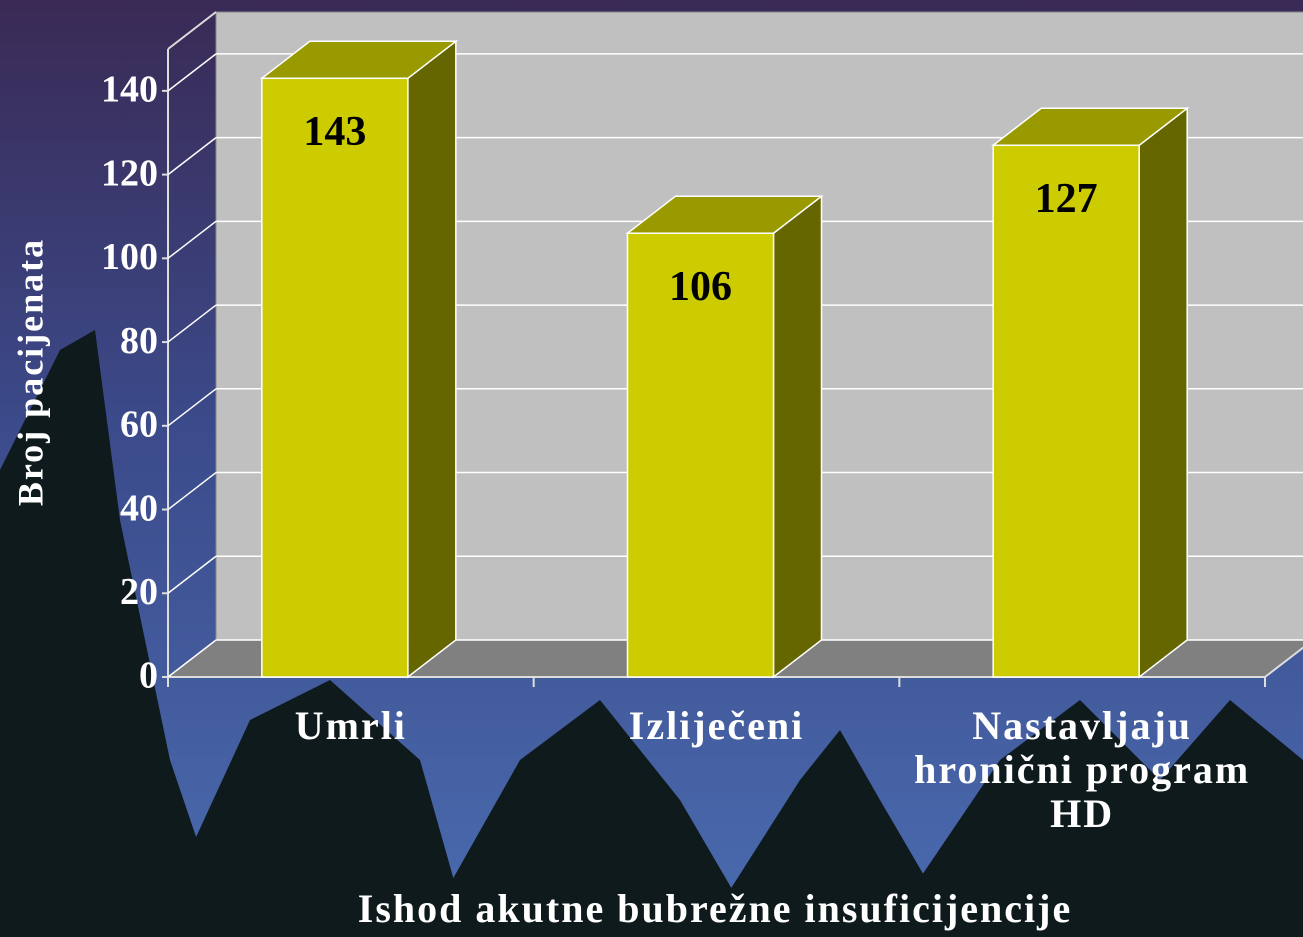 Image resolution: width=1303 pixels, height=937 pixels. I want to click on value-label: 106, so click(700, 287).